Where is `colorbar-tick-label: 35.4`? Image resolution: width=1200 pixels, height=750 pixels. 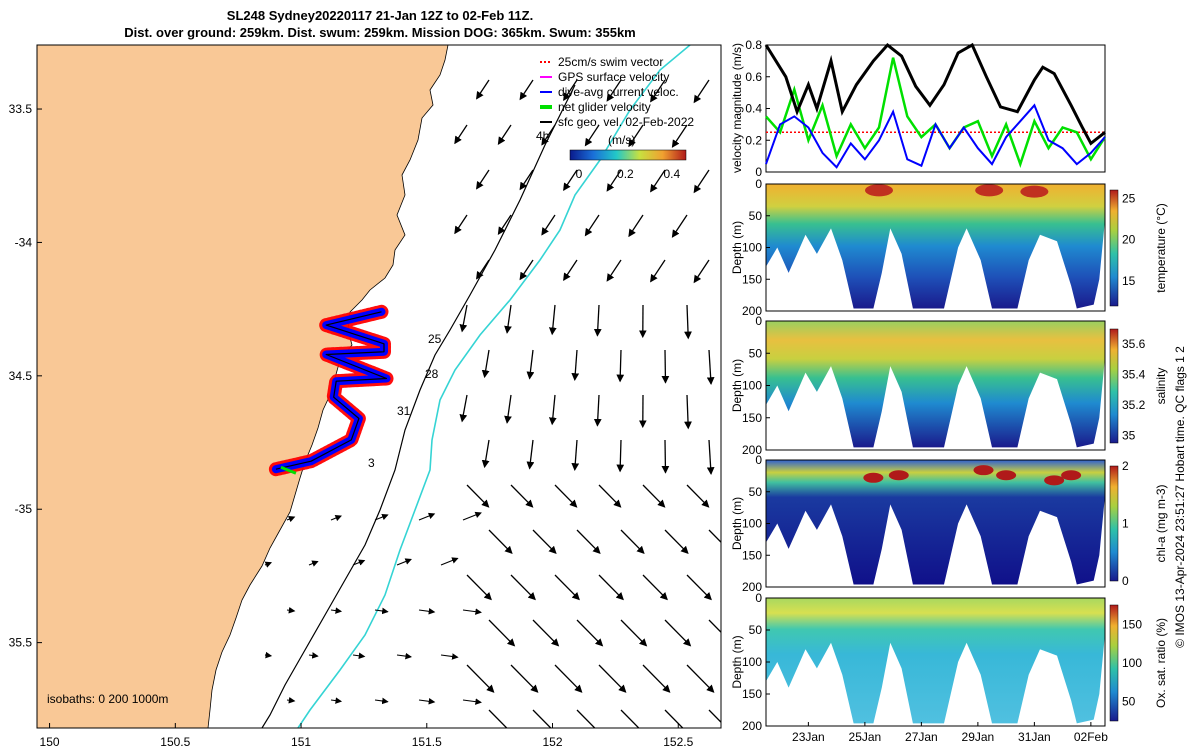
colorbar-tick-label: 35.4 is located at coordinates (1134, 375).